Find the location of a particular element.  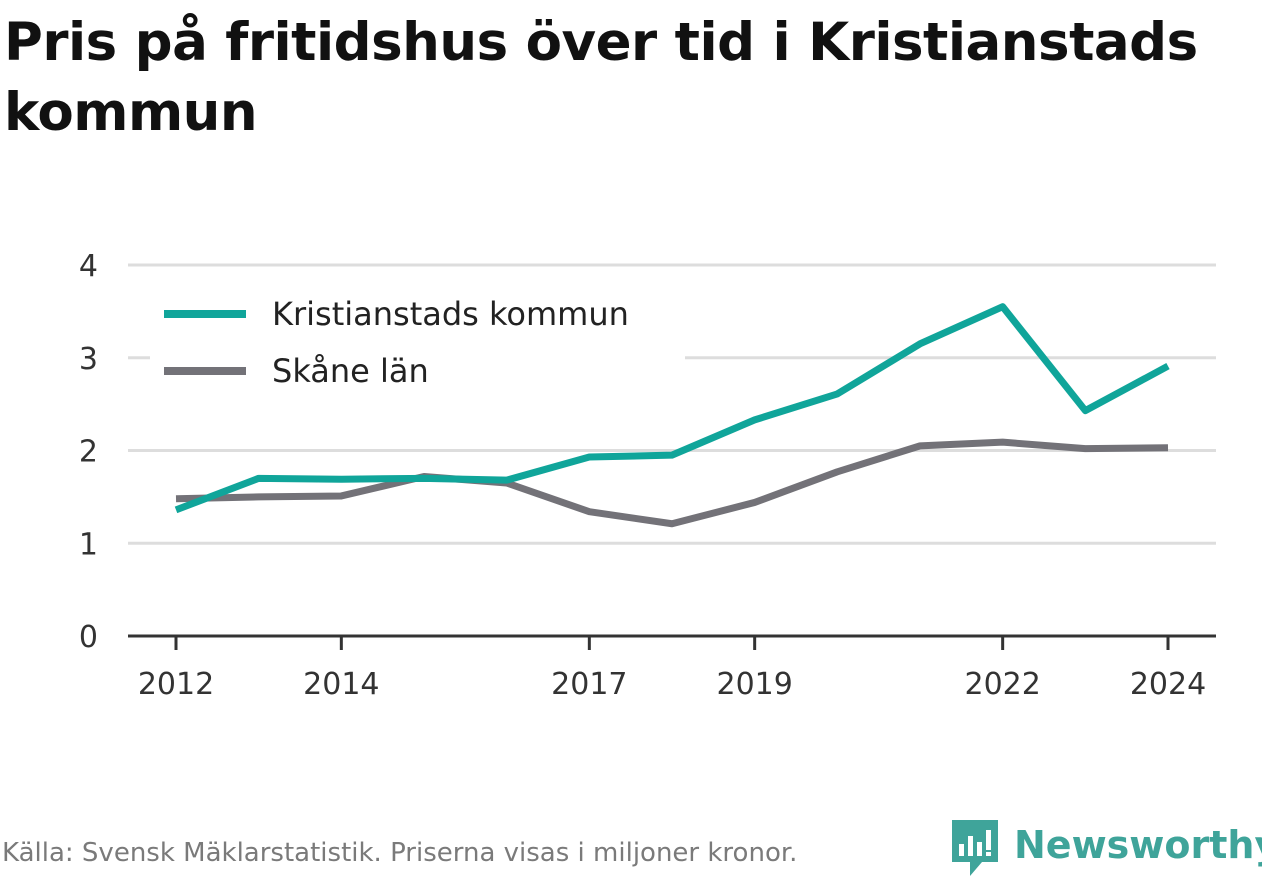

brand-logo: Newsworthy is located at coordinates (1106, 848).